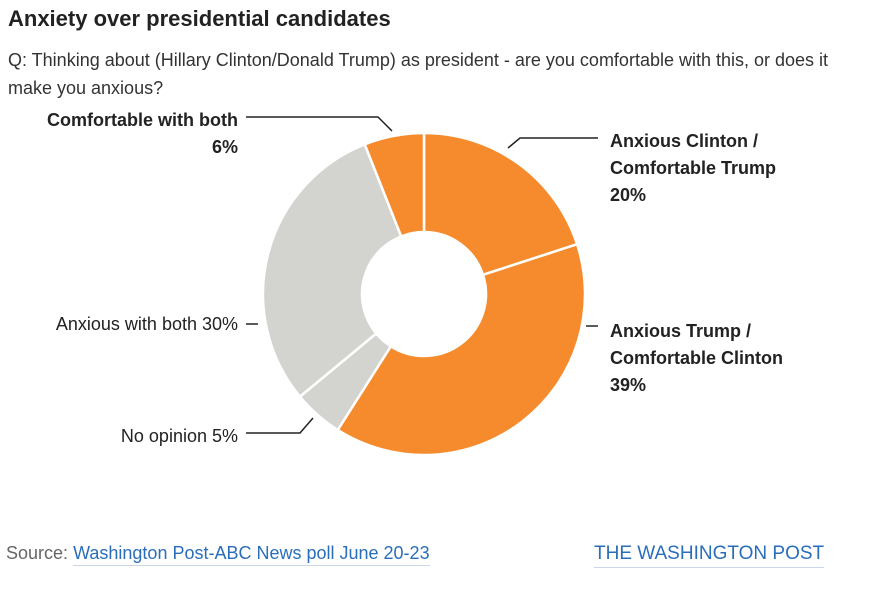 The width and height of the screenshot is (887, 591). What do you see at coordinates (394, 184) in the screenshot?
I see `slice-comfortable-with-both` at bounding box center [394, 184].